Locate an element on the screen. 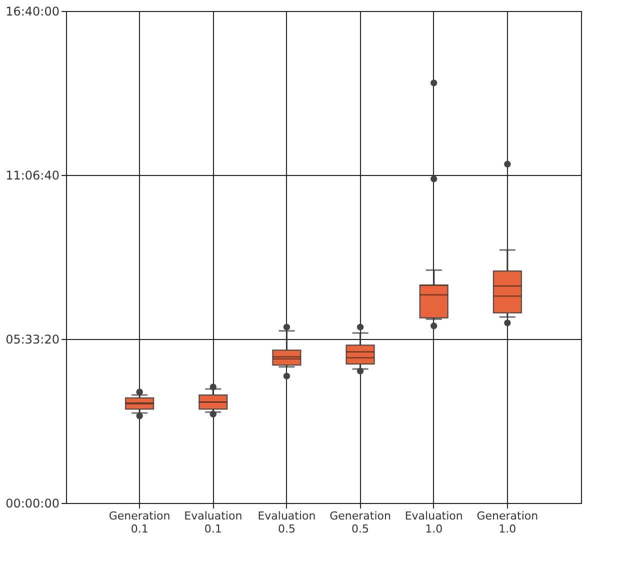 This screenshot has width=620, height=570. y-tick-label: 16:40:00 is located at coordinates (33, 11).